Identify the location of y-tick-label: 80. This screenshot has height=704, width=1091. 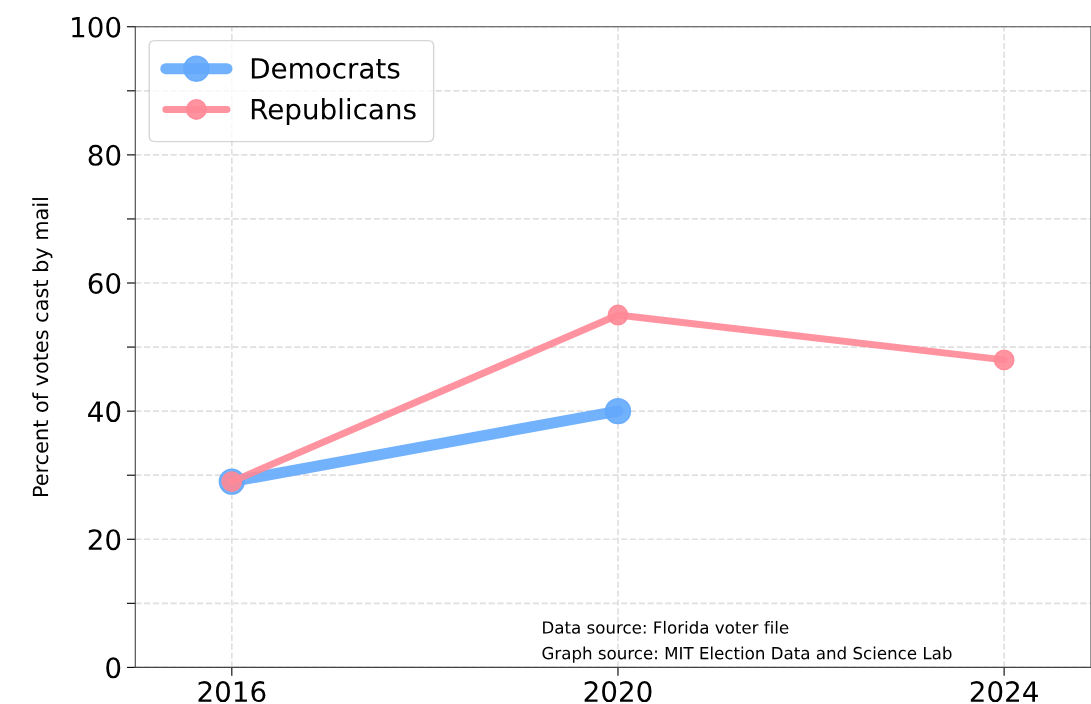
(104, 155).